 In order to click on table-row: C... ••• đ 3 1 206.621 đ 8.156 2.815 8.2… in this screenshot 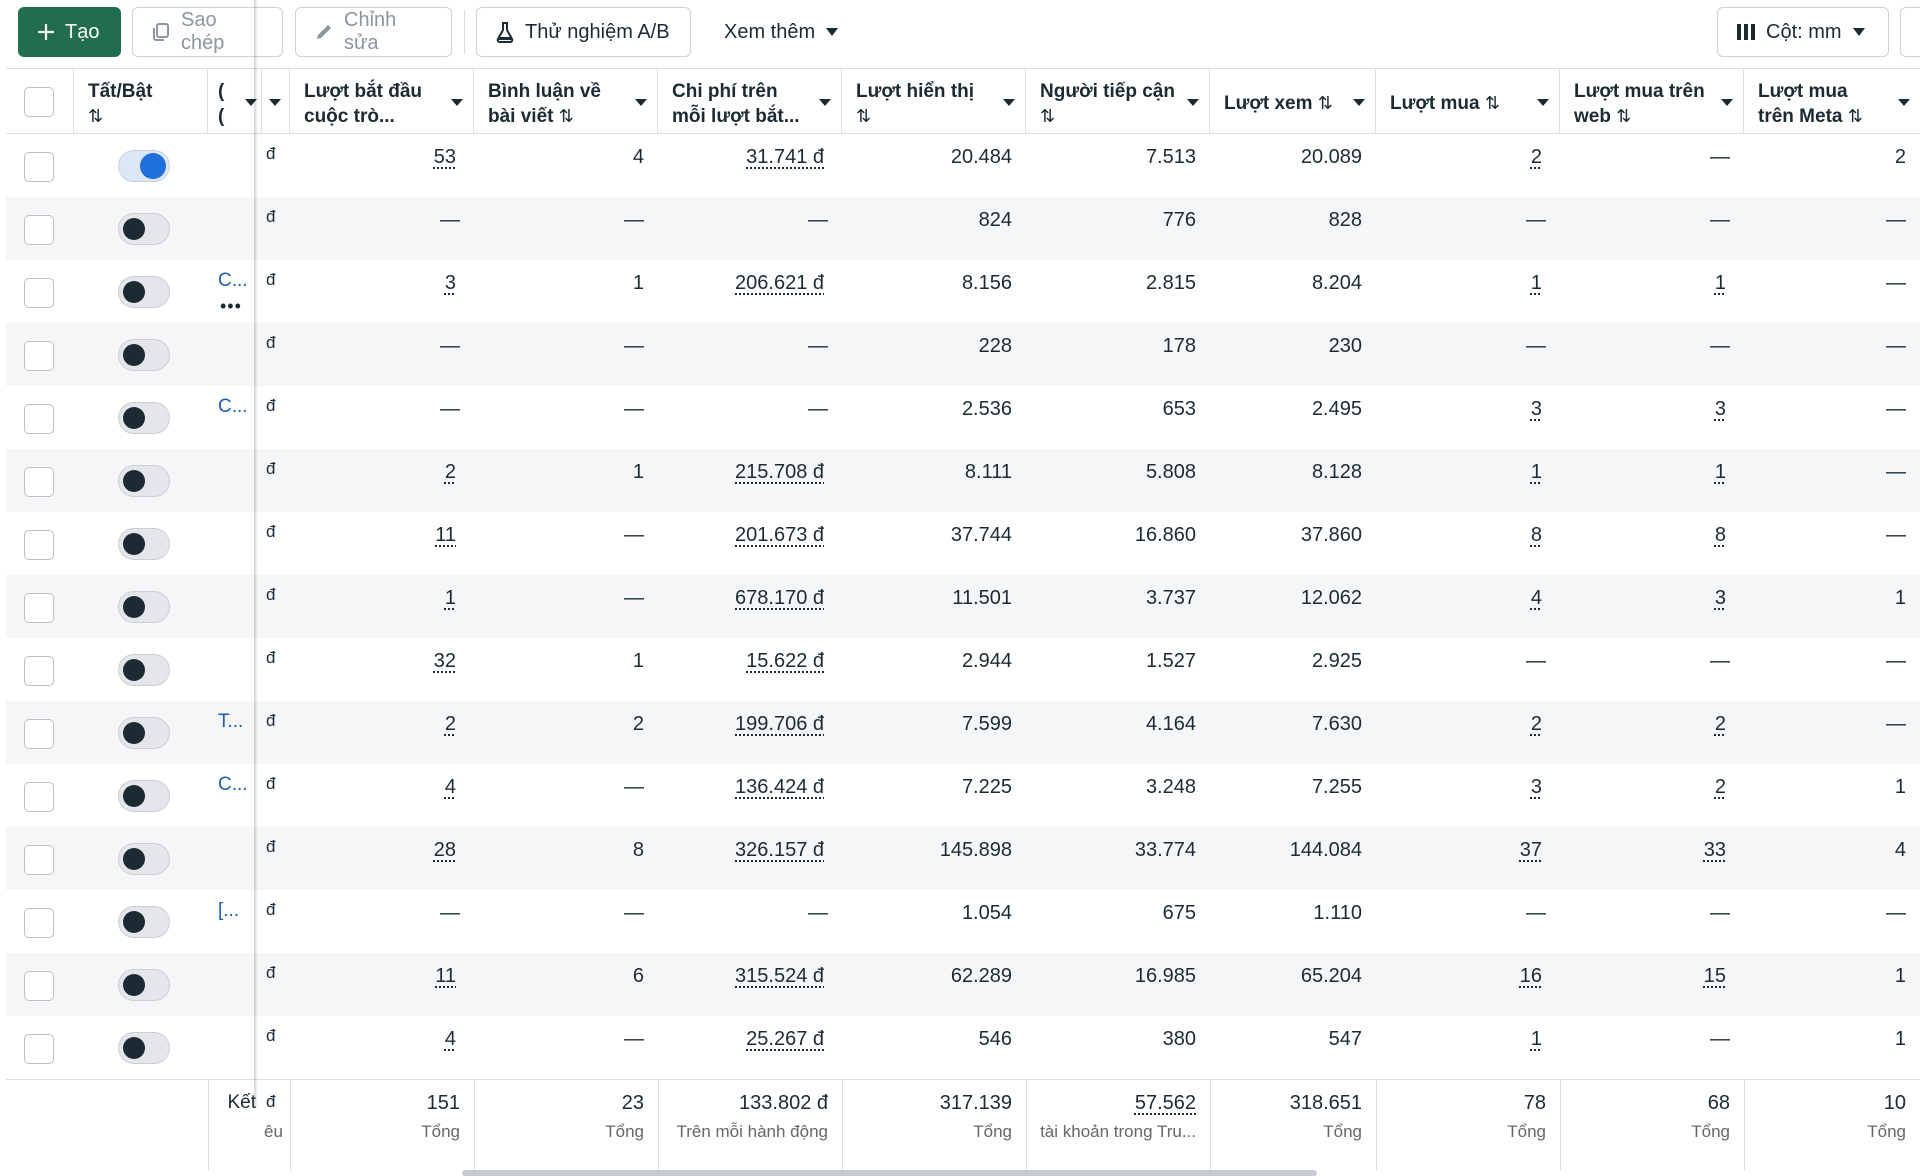, I will do `click(963, 291)`.